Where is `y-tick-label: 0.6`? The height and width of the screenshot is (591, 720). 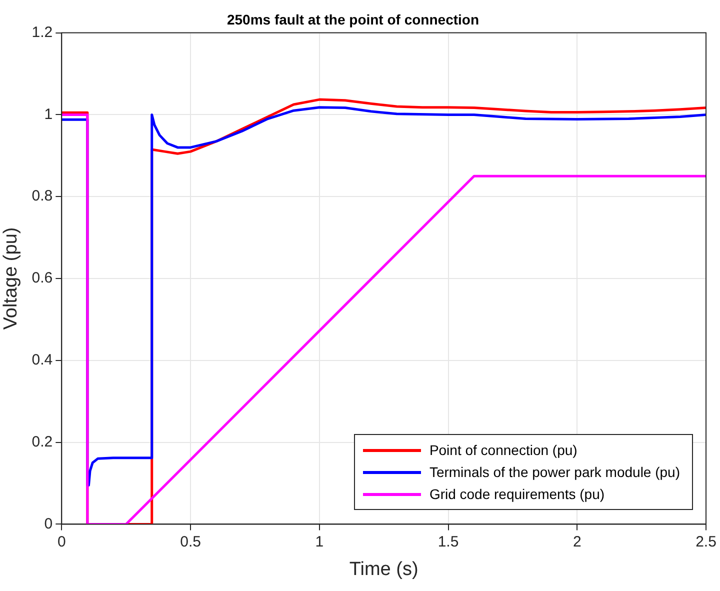
y-tick-label: 0.6 is located at coordinates (42, 278).